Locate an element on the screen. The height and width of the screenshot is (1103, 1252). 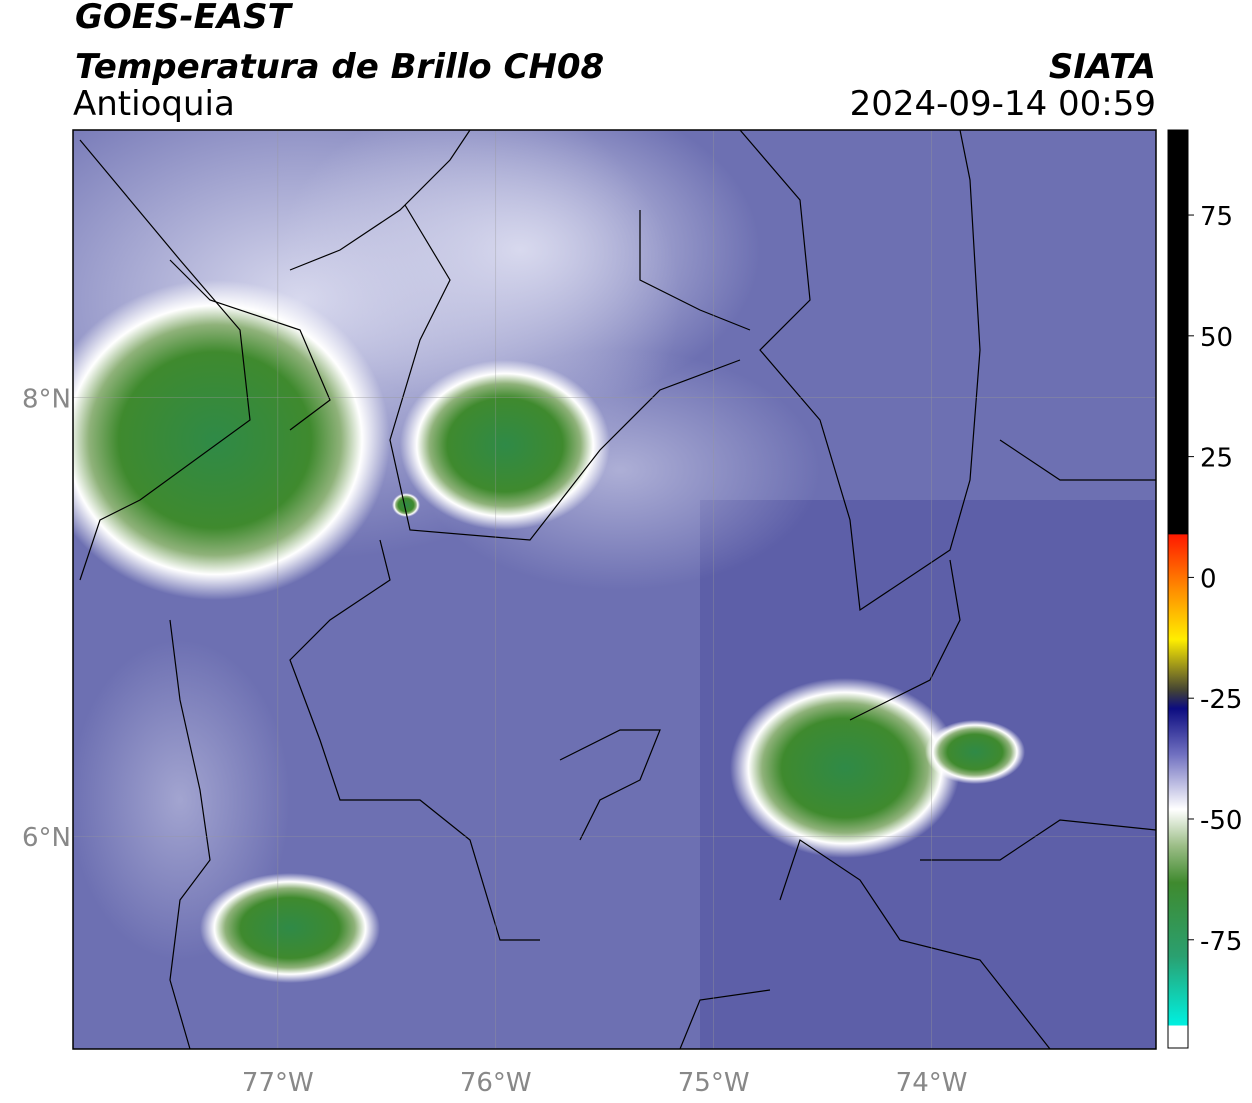
y-tick-label: 6°N is located at coordinates (46, 838).